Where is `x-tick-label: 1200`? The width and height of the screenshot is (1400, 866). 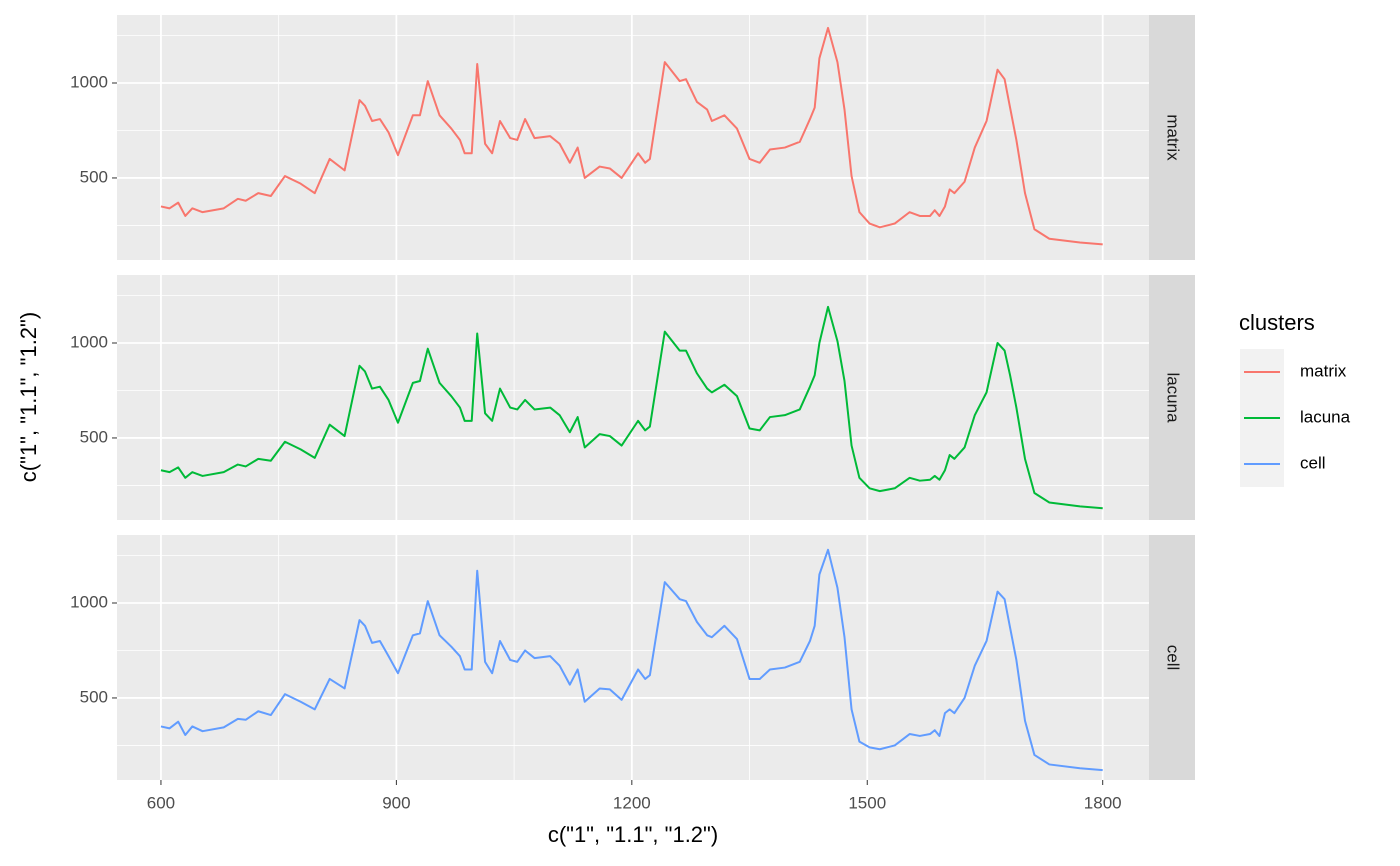 x-tick-label: 1200 is located at coordinates (632, 802).